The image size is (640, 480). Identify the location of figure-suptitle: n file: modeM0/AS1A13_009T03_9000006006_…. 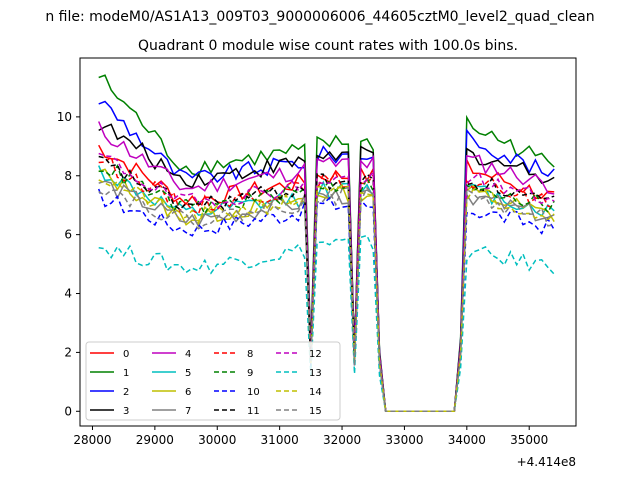
(319, 17).